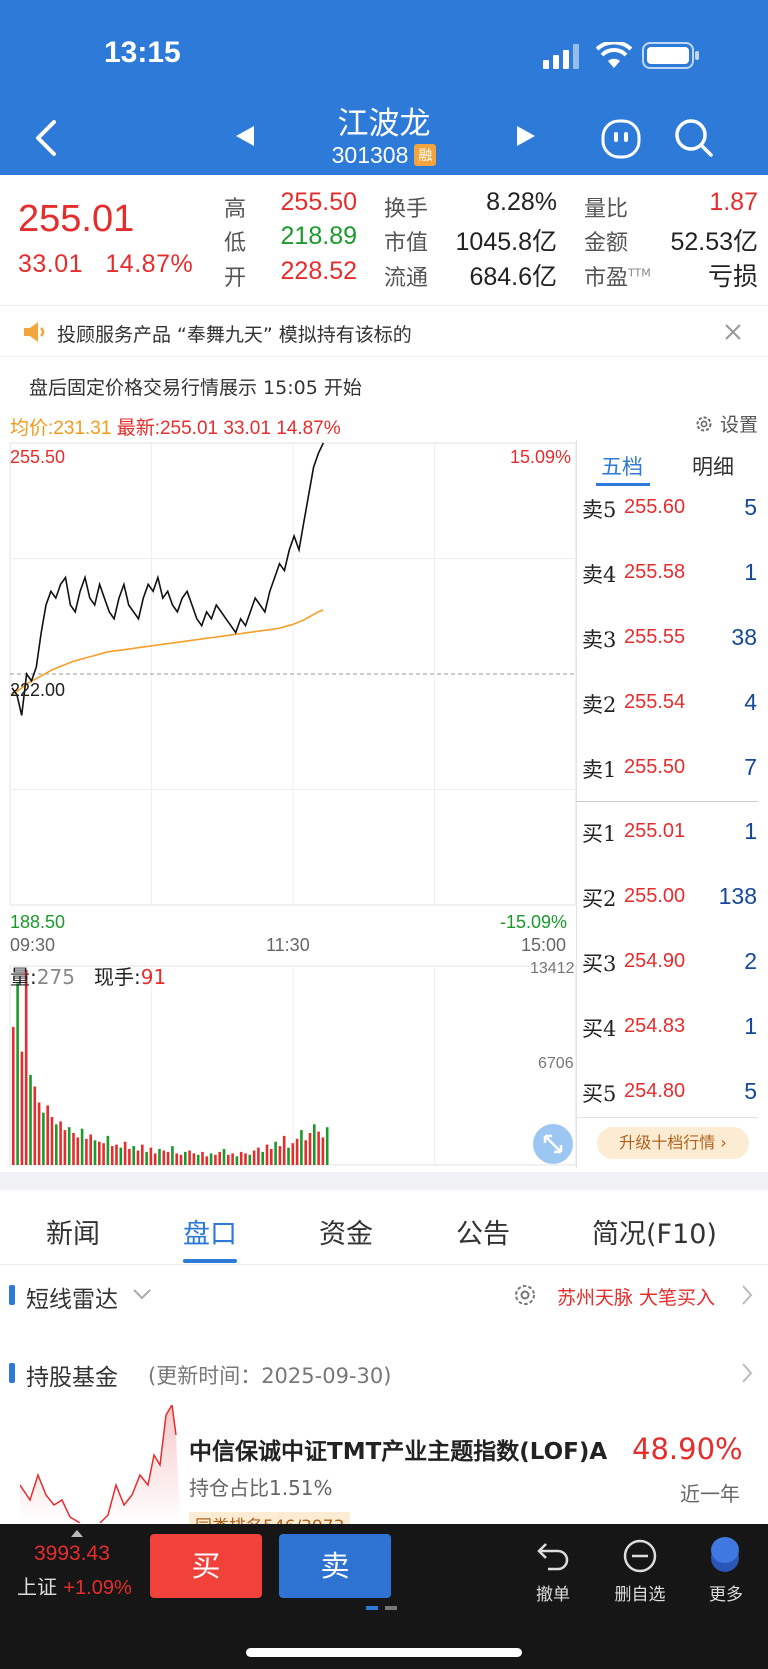 This screenshot has width=768, height=1669. I want to click on close-icon, so click(733, 332).